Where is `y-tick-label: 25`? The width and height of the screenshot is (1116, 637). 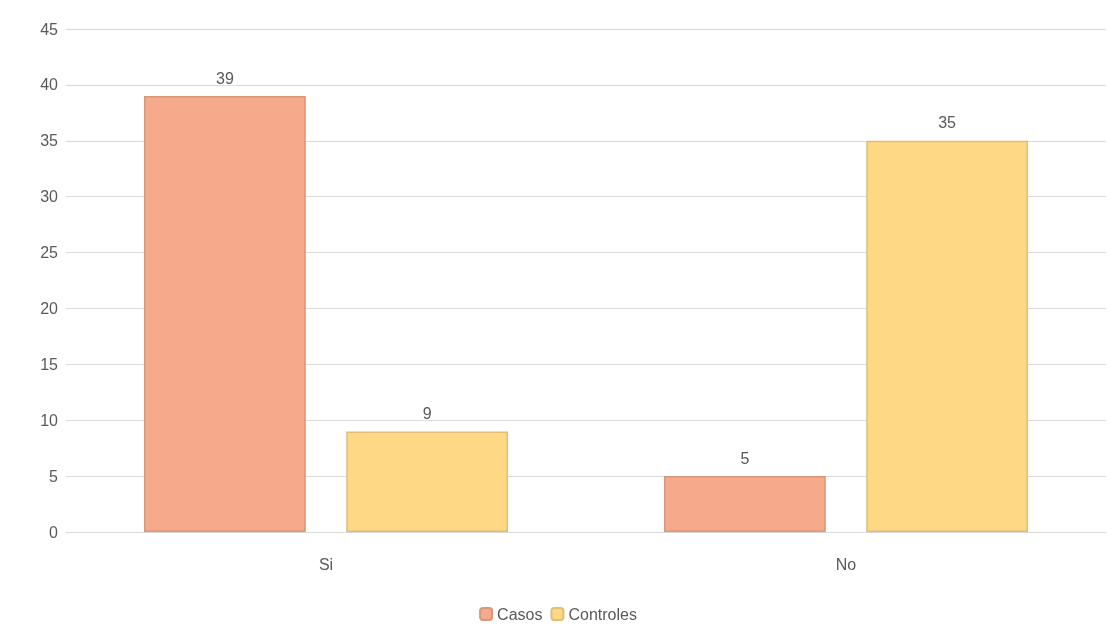
y-tick-label: 25 is located at coordinates (49, 253).